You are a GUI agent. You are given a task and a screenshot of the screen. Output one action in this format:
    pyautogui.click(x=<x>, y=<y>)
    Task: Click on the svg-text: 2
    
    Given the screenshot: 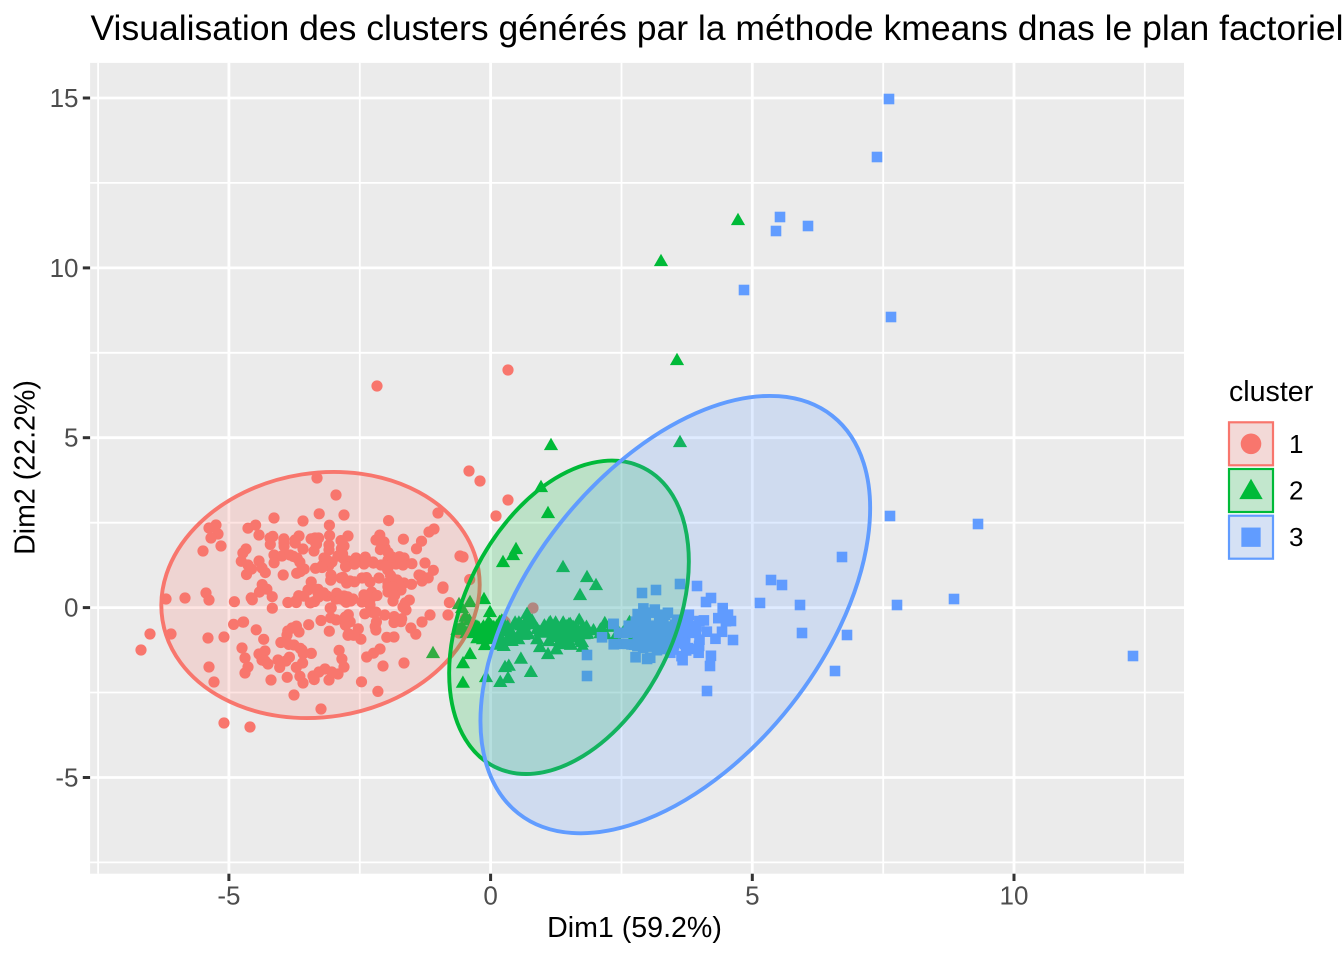 What is the action you would take?
    pyautogui.click(x=1296, y=491)
    